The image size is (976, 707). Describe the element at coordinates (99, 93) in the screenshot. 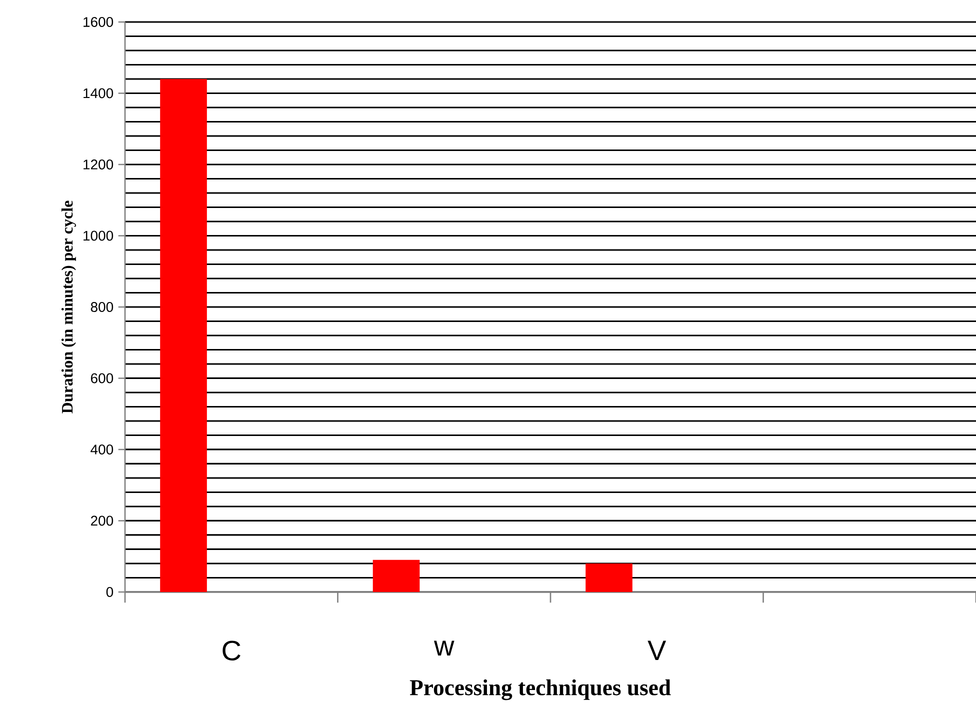

I see `y-tick-label: 1400` at that location.